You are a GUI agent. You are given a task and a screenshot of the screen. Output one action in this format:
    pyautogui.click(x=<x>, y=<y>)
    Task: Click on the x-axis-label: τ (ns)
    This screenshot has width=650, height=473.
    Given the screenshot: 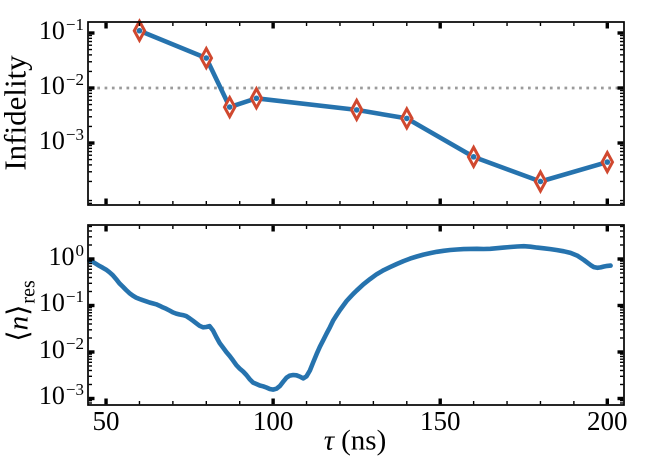 What is the action you would take?
    pyautogui.click(x=355, y=440)
    